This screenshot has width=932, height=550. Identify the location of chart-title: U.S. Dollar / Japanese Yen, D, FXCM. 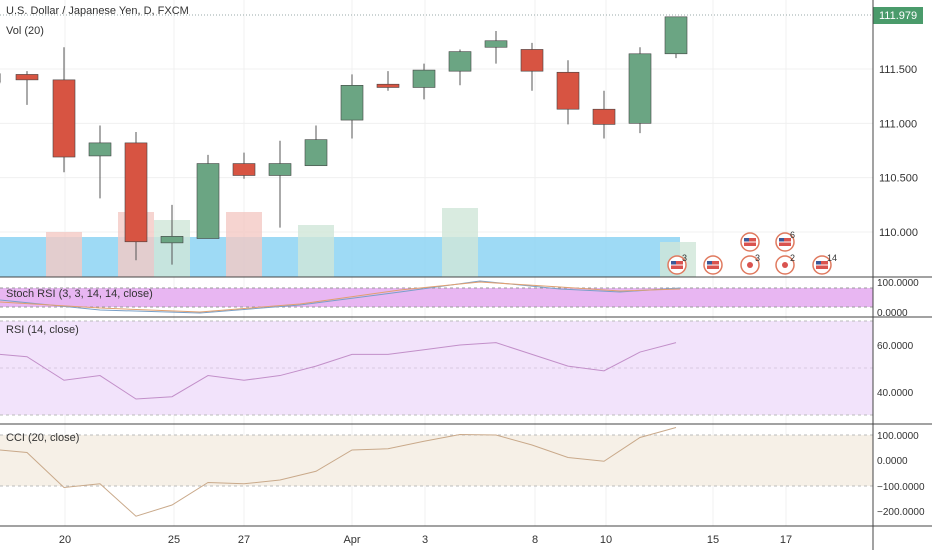
(97, 11).